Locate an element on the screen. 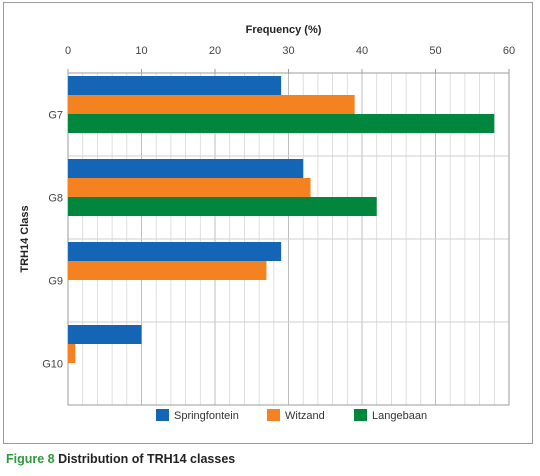  x-tick-label: 0 is located at coordinates (68, 51).